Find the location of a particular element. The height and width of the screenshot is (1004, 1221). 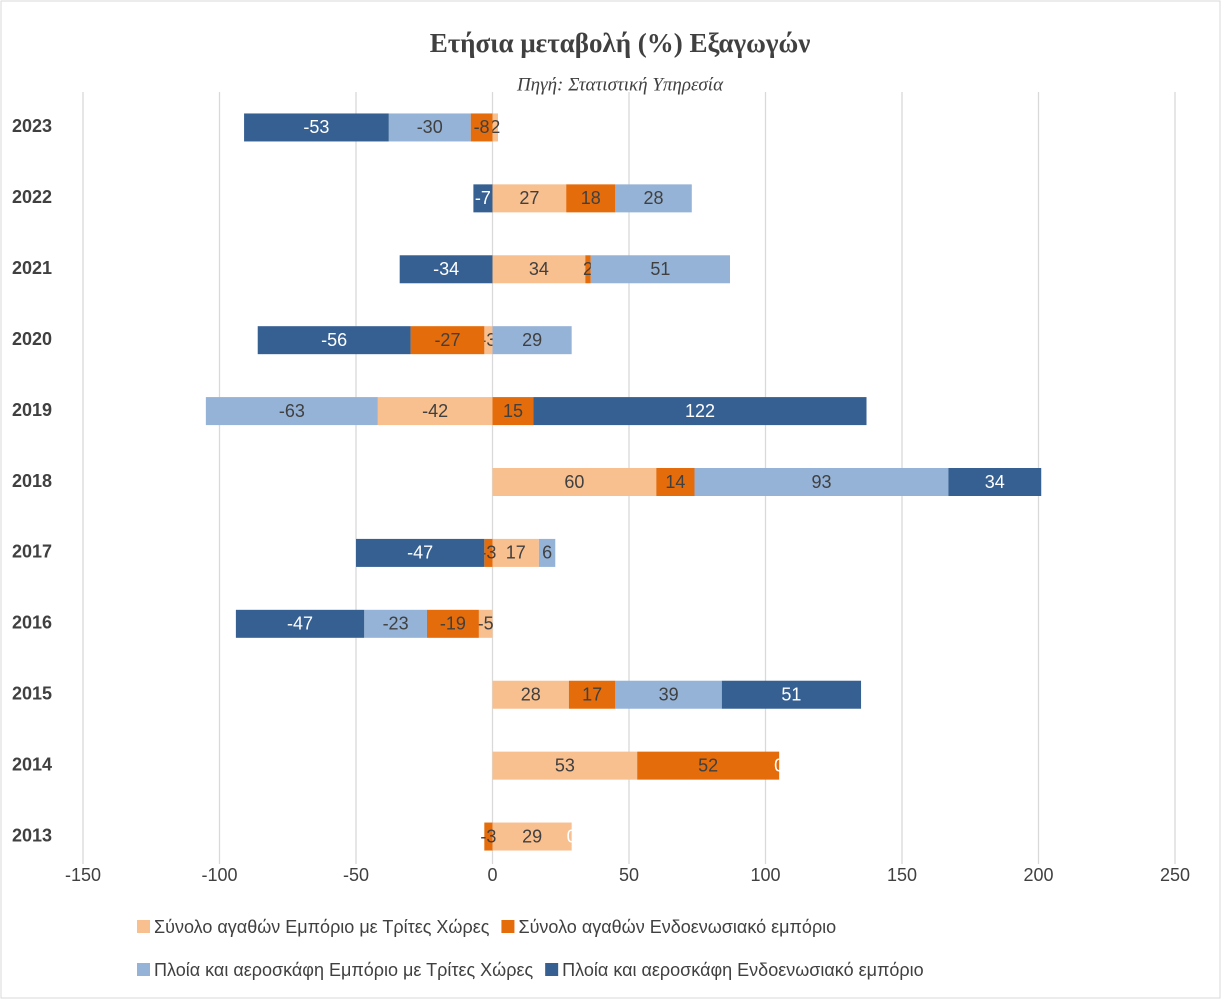

data-label: 18 is located at coordinates (591, 198).